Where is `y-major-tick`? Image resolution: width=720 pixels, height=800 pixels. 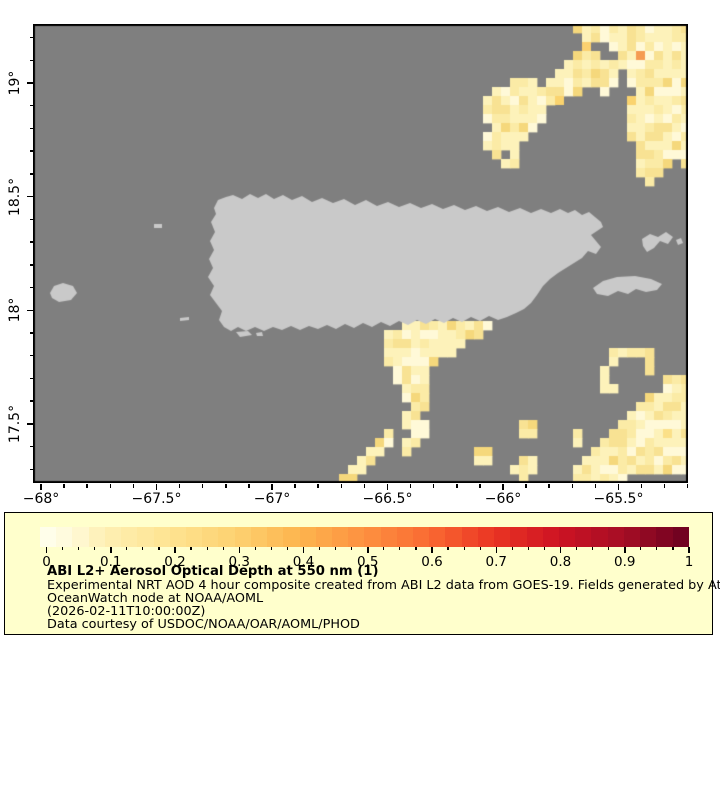
y-major-tick is located at coordinates (29, 310).